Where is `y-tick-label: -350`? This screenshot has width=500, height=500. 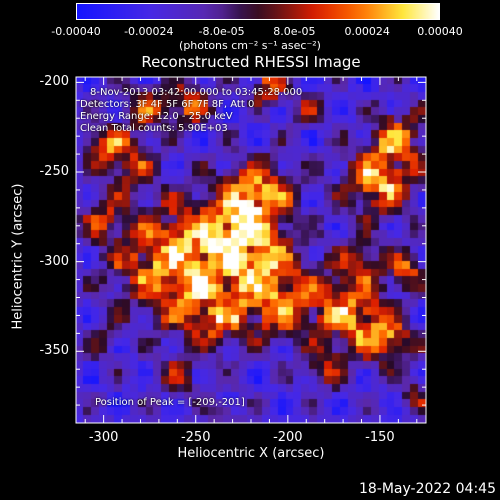 y-tick-label: -350 is located at coordinates (54, 351).